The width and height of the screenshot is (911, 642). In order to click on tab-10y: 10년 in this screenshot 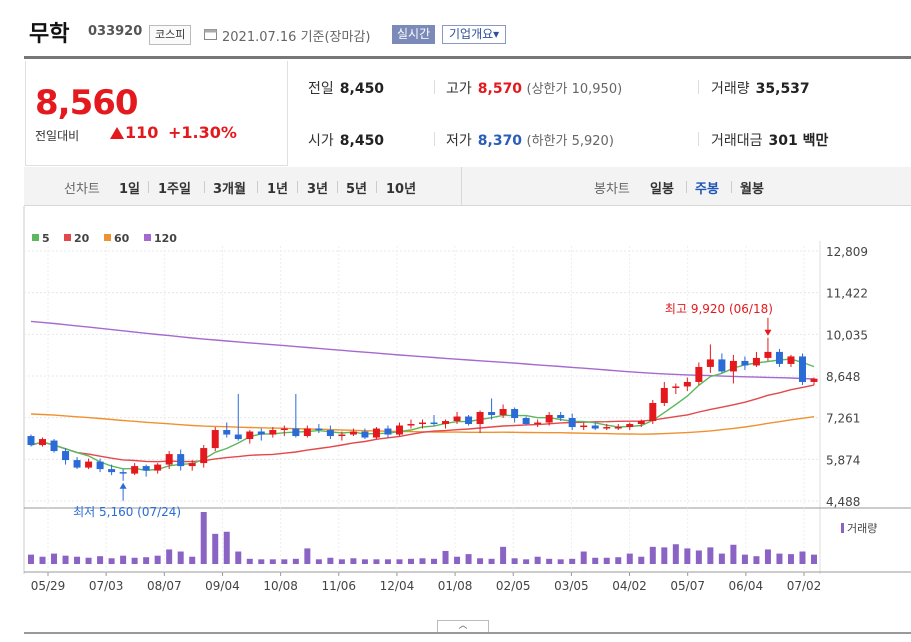, I will do `click(401, 189)`.